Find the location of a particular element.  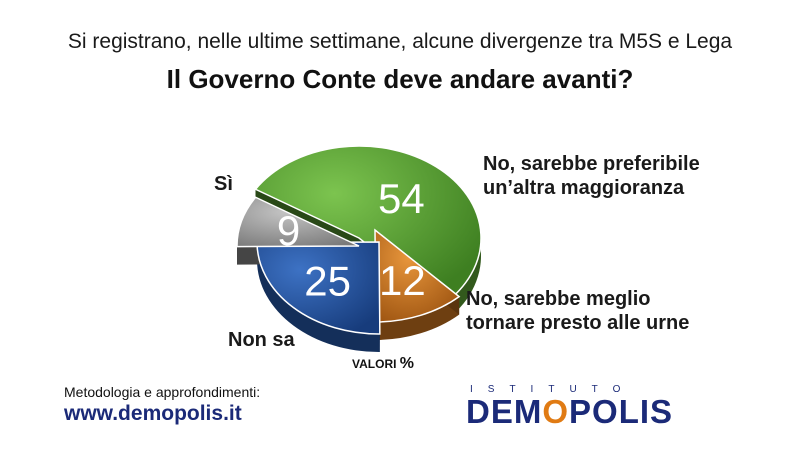

slice-tornare-alle-urne is located at coordinates (318, 288).